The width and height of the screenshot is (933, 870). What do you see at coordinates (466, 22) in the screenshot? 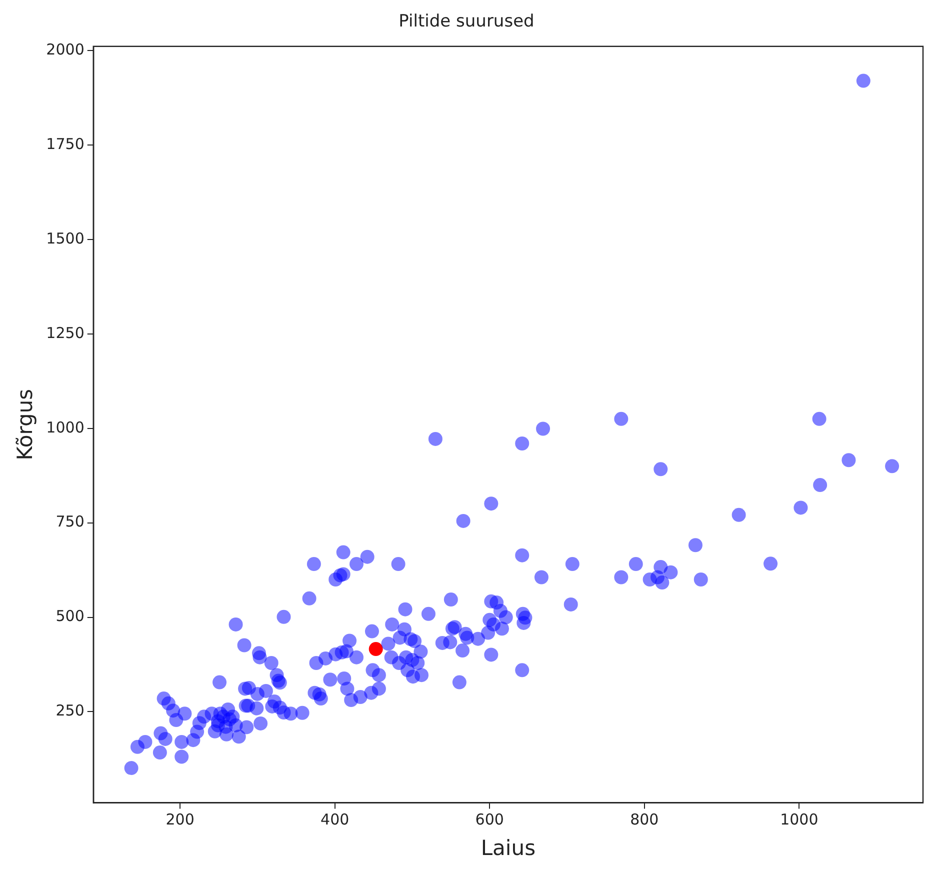
I see `chart-title: Piltide suurused` at bounding box center [466, 22].